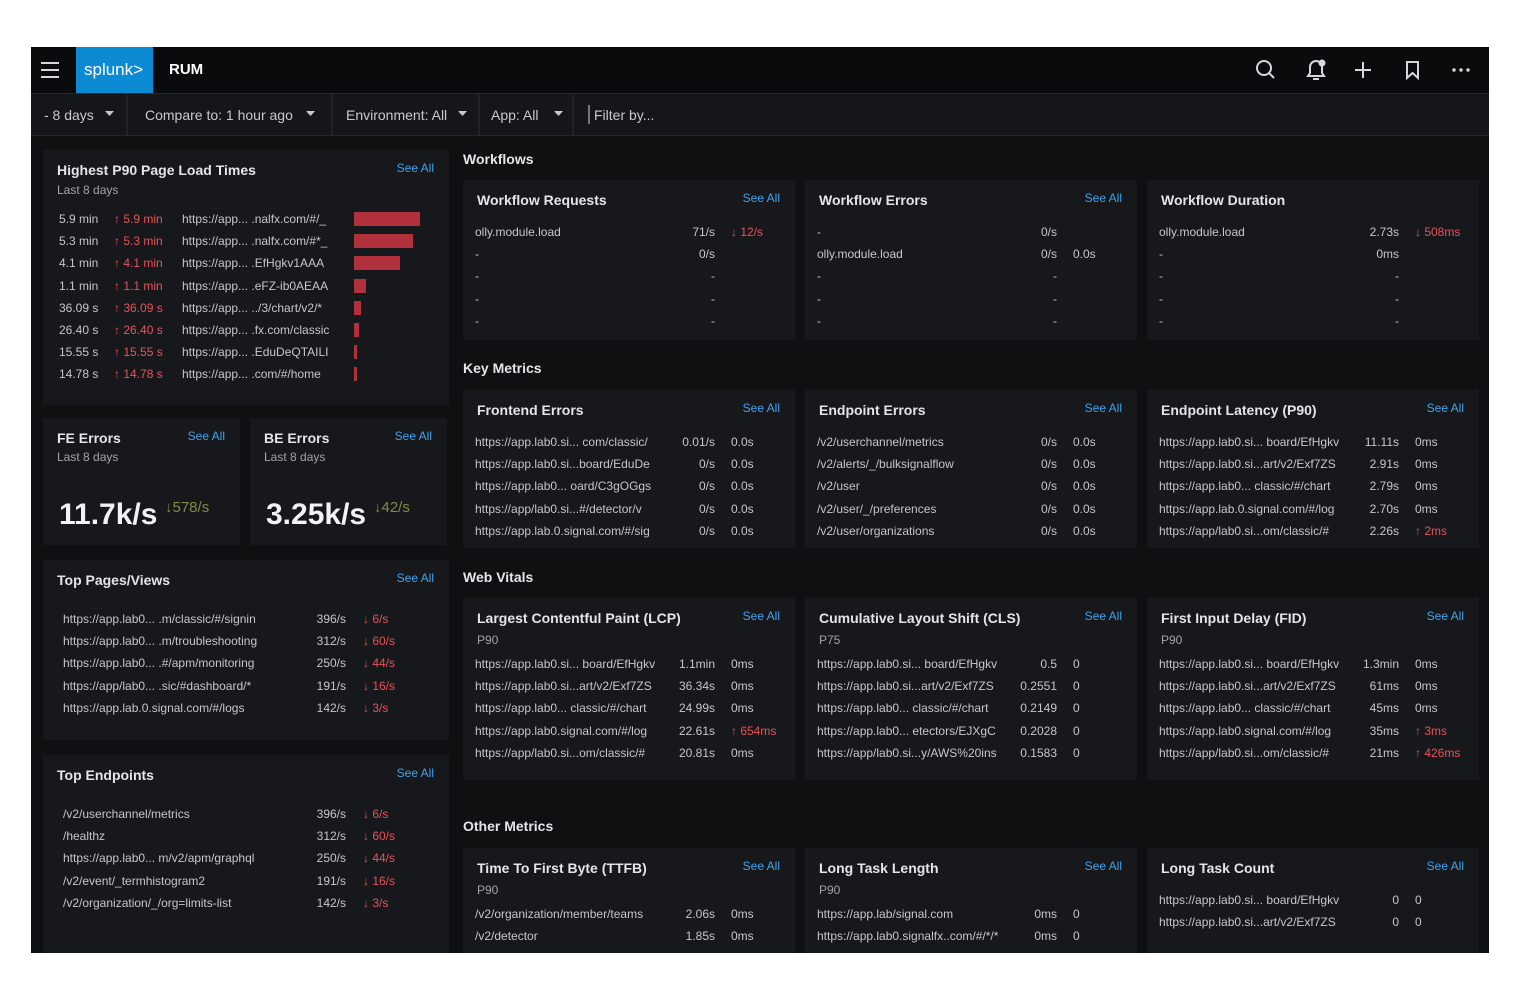  I want to click on item-name: /v2/userchannel/metrics, so click(126, 814).